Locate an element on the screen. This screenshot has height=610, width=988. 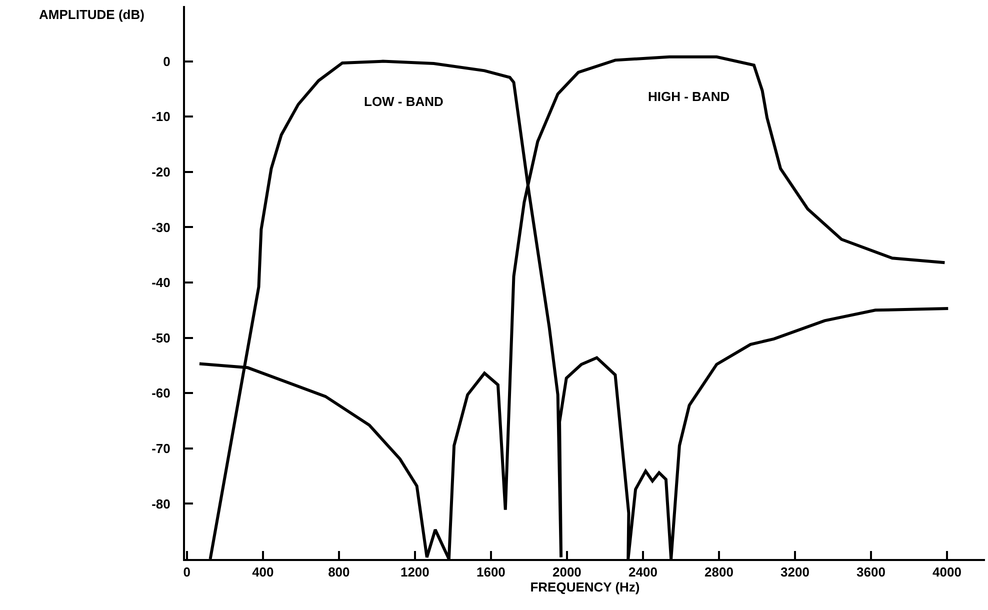
x-tick-label: 400 is located at coordinates (263, 572).